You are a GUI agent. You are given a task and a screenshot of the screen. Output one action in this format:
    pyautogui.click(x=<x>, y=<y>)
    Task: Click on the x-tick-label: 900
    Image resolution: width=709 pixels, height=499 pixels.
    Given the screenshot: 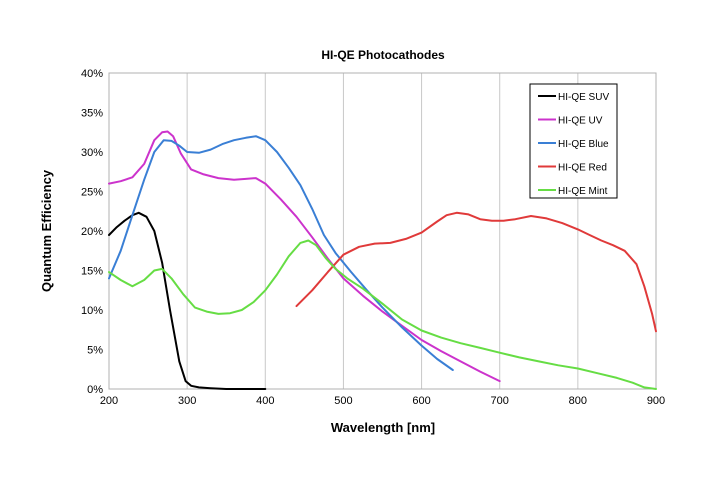 What is the action you would take?
    pyautogui.click(x=656, y=401)
    